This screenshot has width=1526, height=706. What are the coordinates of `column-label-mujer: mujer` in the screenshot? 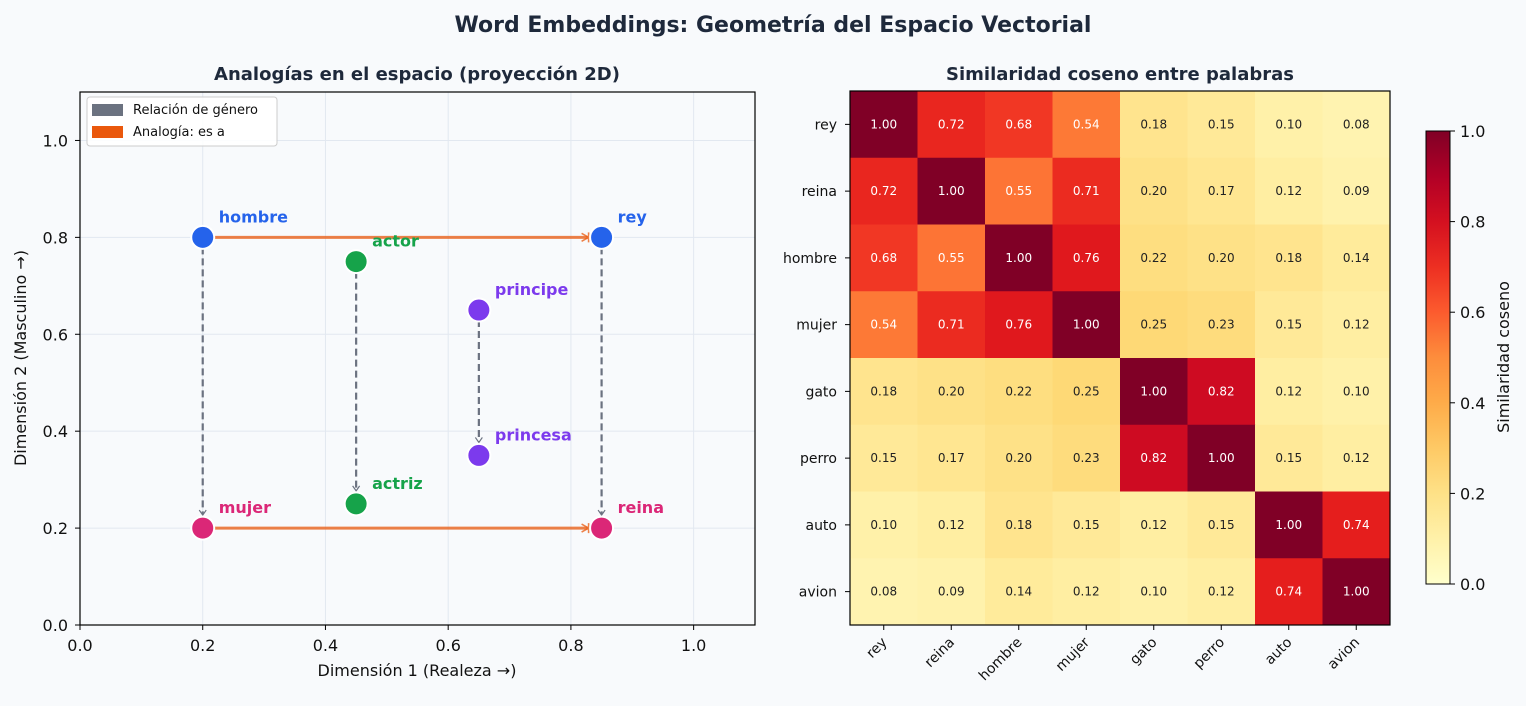 It's located at (1073, 654).